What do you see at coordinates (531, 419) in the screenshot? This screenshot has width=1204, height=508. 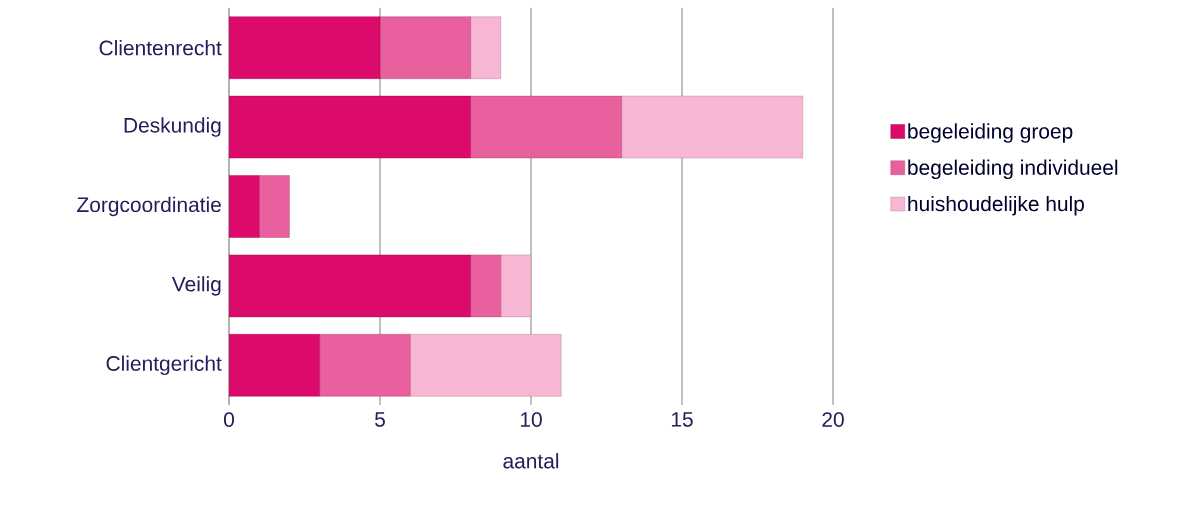 I see `x-tick-label: 10` at bounding box center [531, 419].